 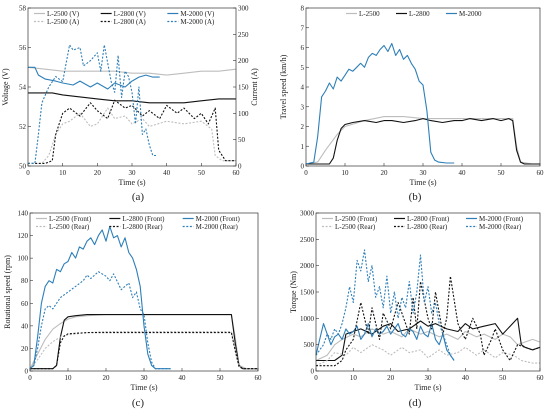 I want to click on y-tick-label: 4, so click(x=303, y=88).